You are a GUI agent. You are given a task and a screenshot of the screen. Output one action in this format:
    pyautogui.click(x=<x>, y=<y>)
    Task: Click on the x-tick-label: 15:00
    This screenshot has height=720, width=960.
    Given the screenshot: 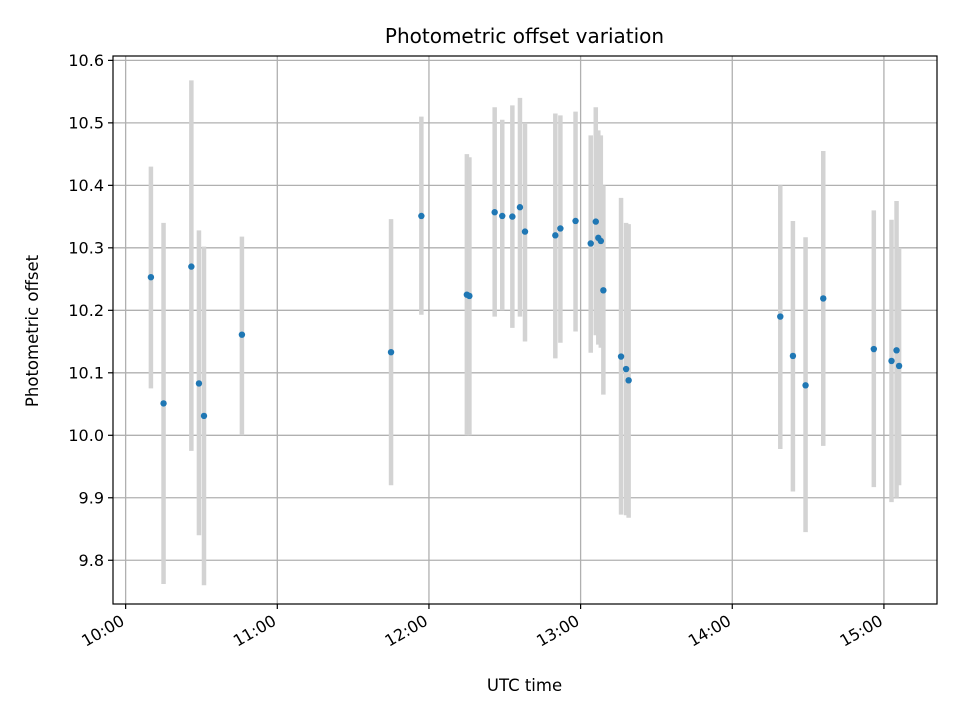 What is the action you would take?
    pyautogui.click(x=860, y=631)
    